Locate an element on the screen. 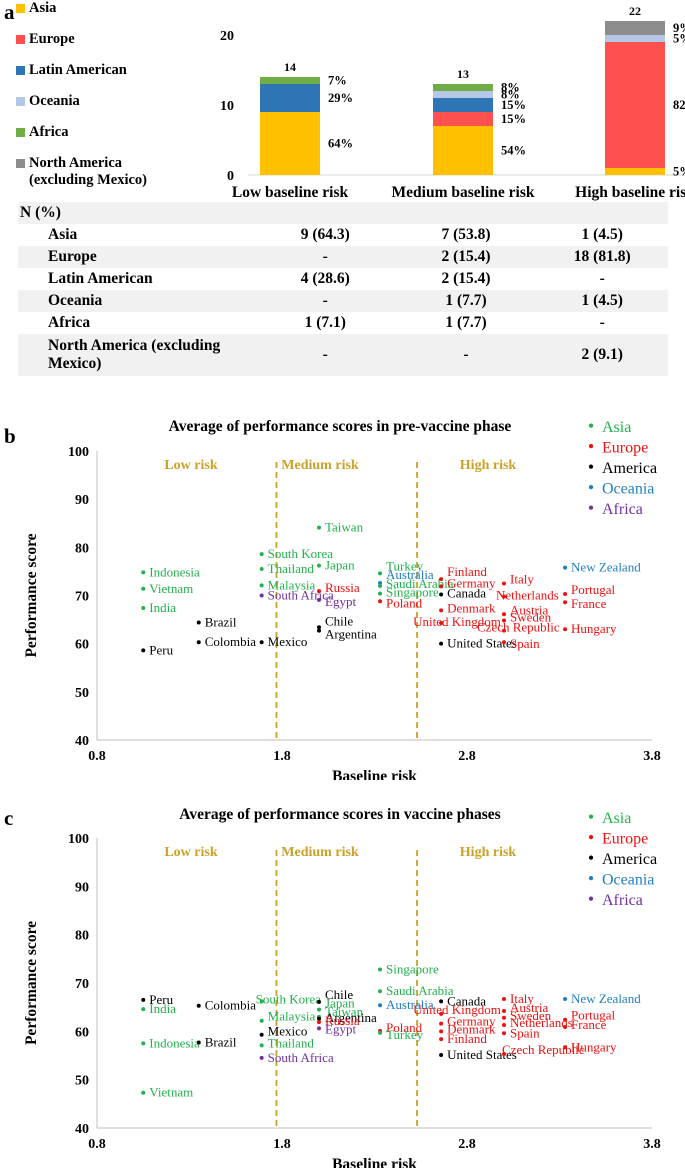  percent-label: 5% is located at coordinates (679, 39).